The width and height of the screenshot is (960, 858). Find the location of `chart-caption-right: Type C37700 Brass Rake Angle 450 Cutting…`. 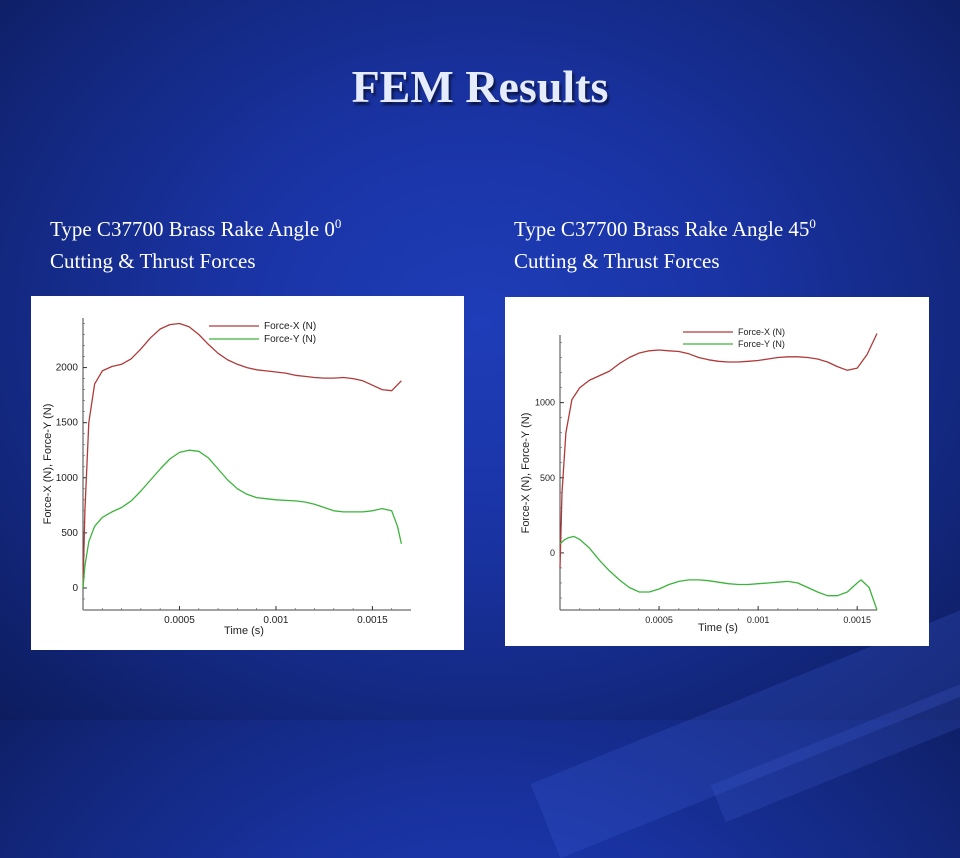

chart-caption-right: Type C37700 Brass Rake Angle 450 Cutting… is located at coordinates (729, 242).